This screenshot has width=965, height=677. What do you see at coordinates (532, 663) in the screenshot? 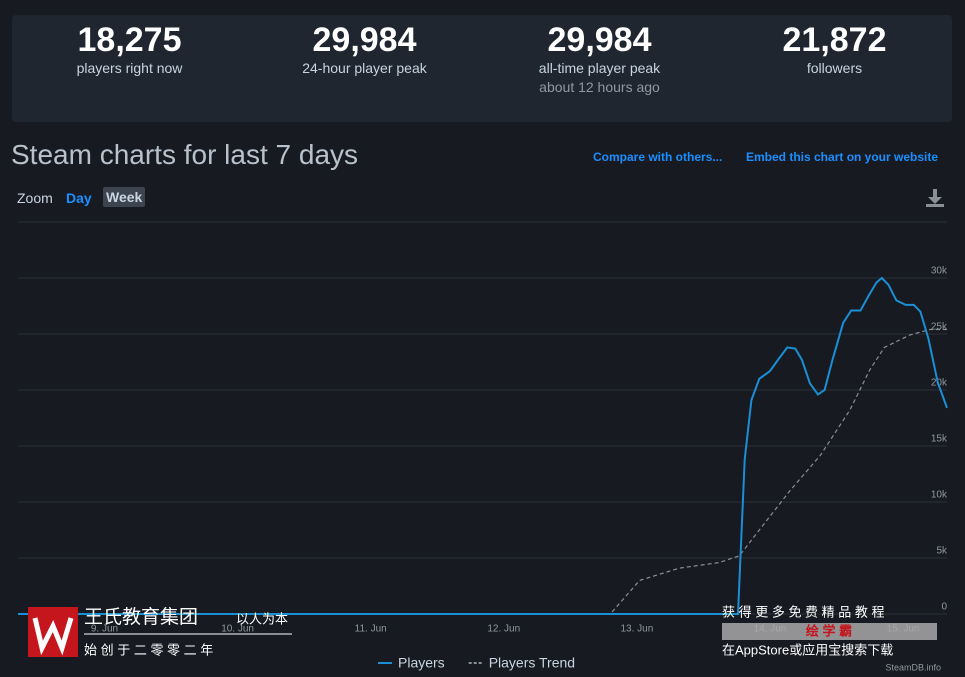
I see `legend-label: Players Trend` at bounding box center [532, 663].